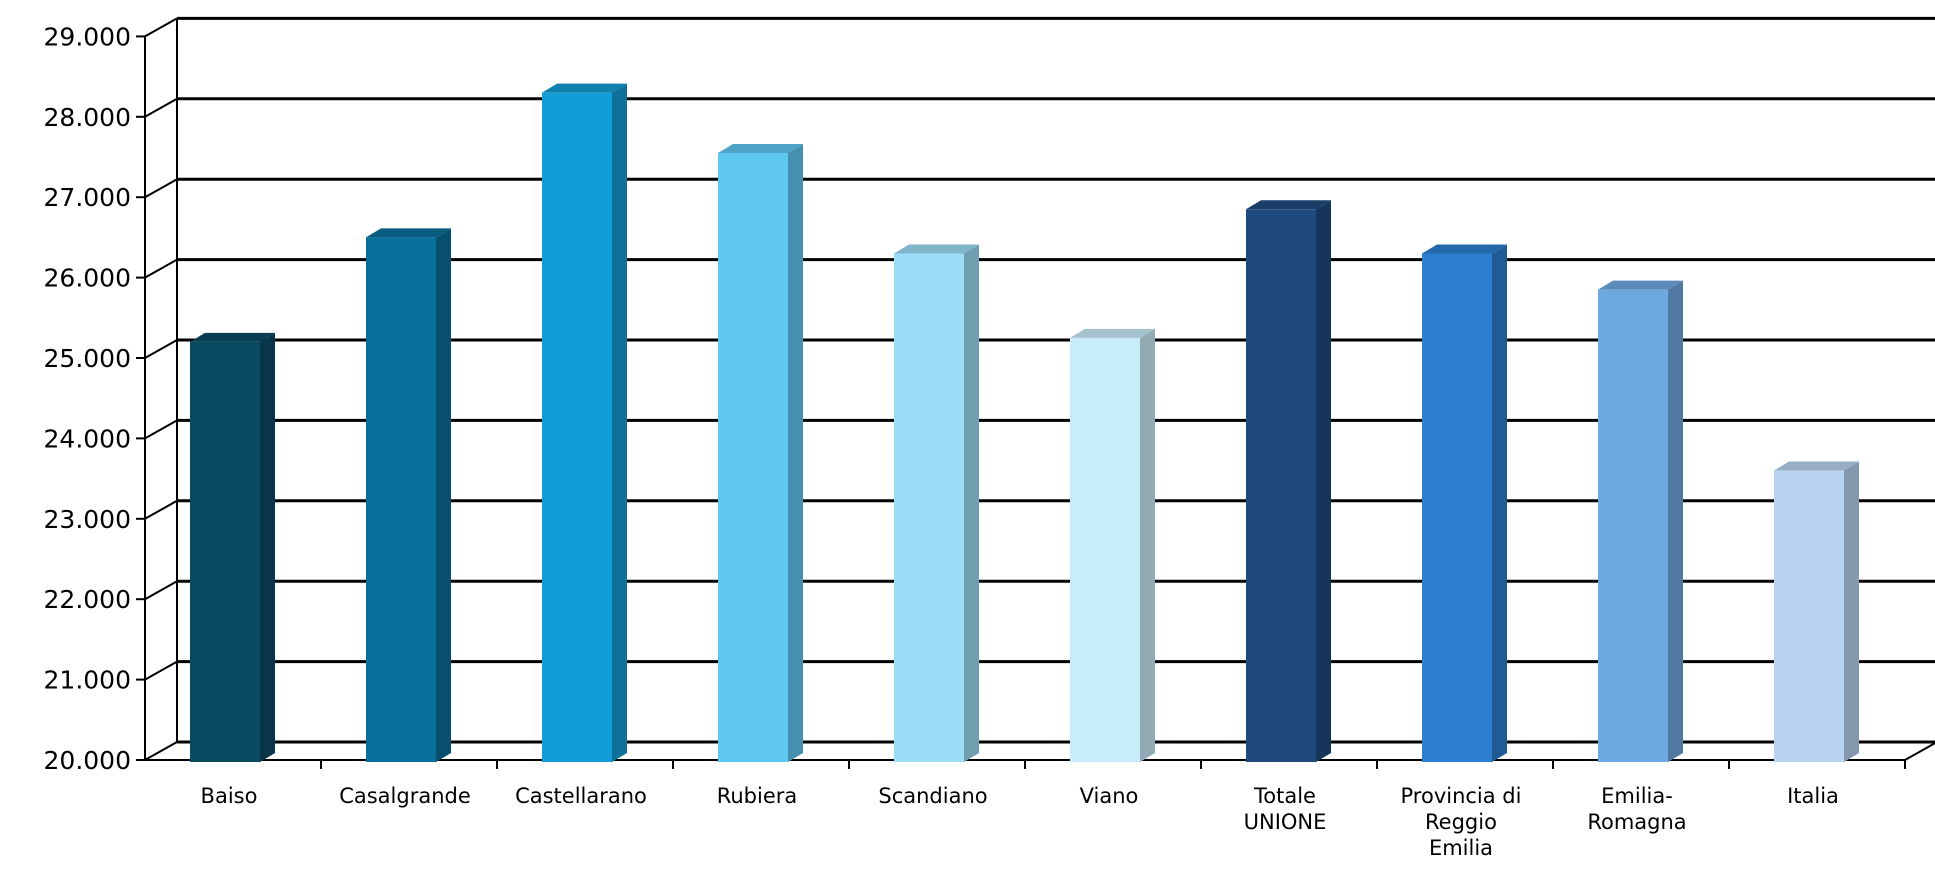  Describe the element at coordinates (1813, 796) in the screenshot. I see `x-tick-label: Italia` at that location.